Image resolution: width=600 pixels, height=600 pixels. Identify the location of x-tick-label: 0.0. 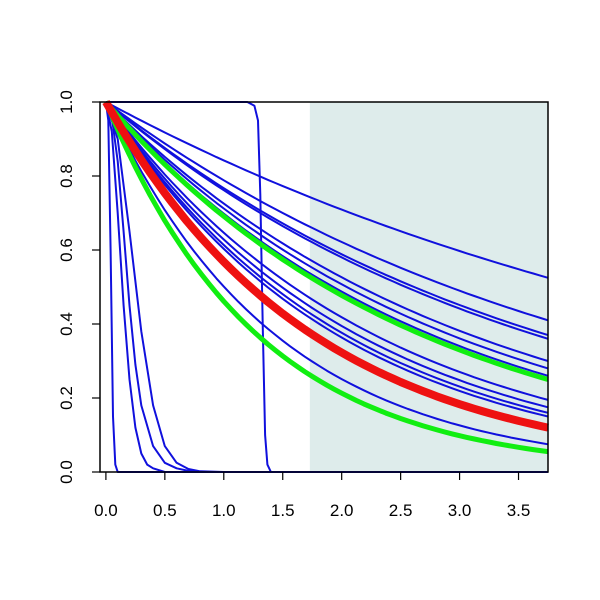
(106, 510).